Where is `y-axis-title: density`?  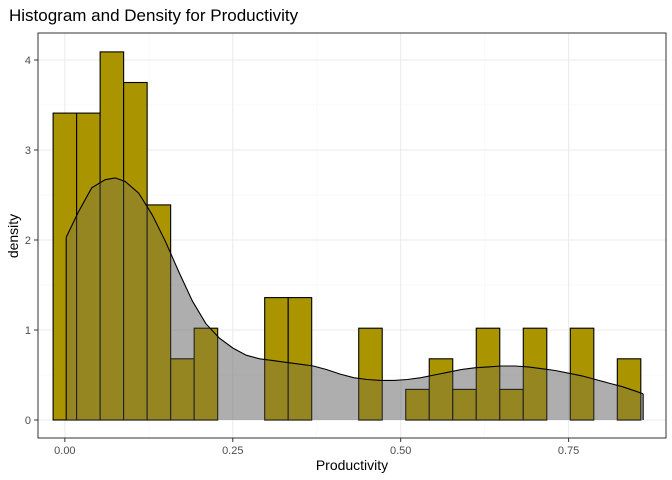
y-axis-title: density is located at coordinates (13, 236).